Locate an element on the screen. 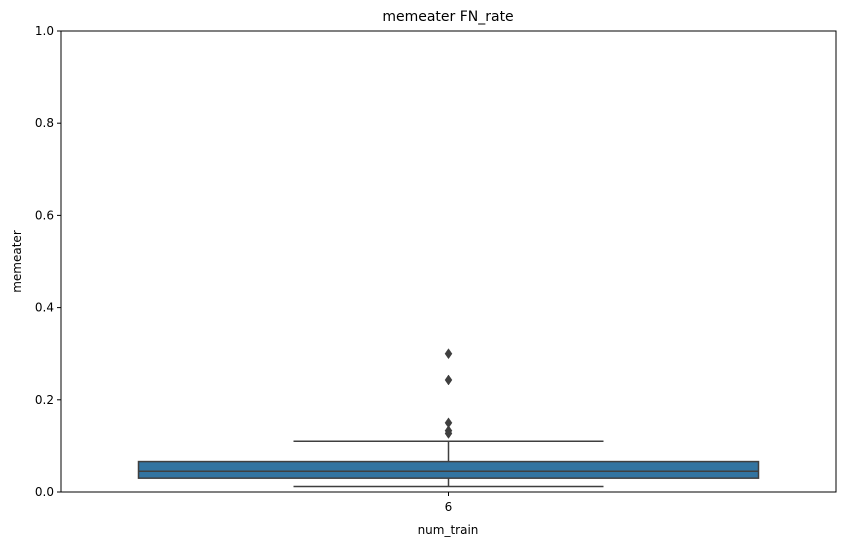 This screenshot has height=545, width=846. x-axis: 6 is located at coordinates (449, 503).